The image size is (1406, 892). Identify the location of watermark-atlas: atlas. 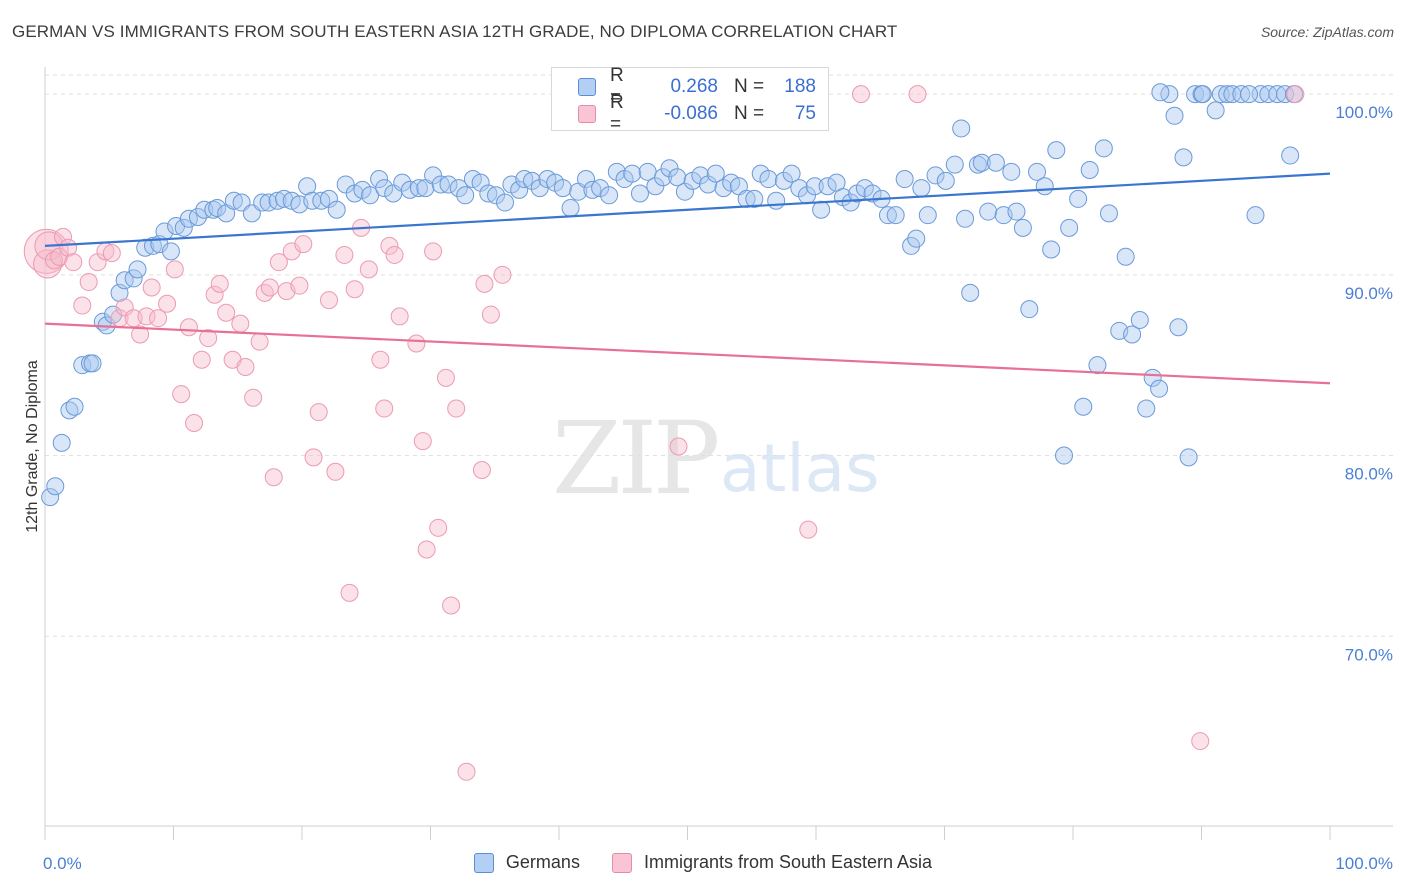
(800, 468).